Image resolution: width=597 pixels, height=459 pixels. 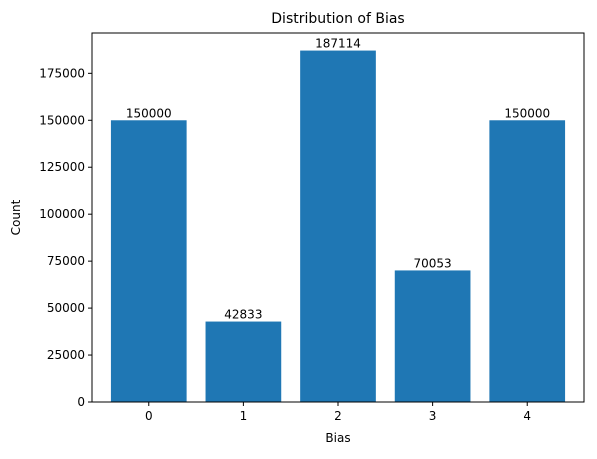 What do you see at coordinates (337, 438) in the screenshot?
I see `x-axis-label: Bias` at bounding box center [337, 438].